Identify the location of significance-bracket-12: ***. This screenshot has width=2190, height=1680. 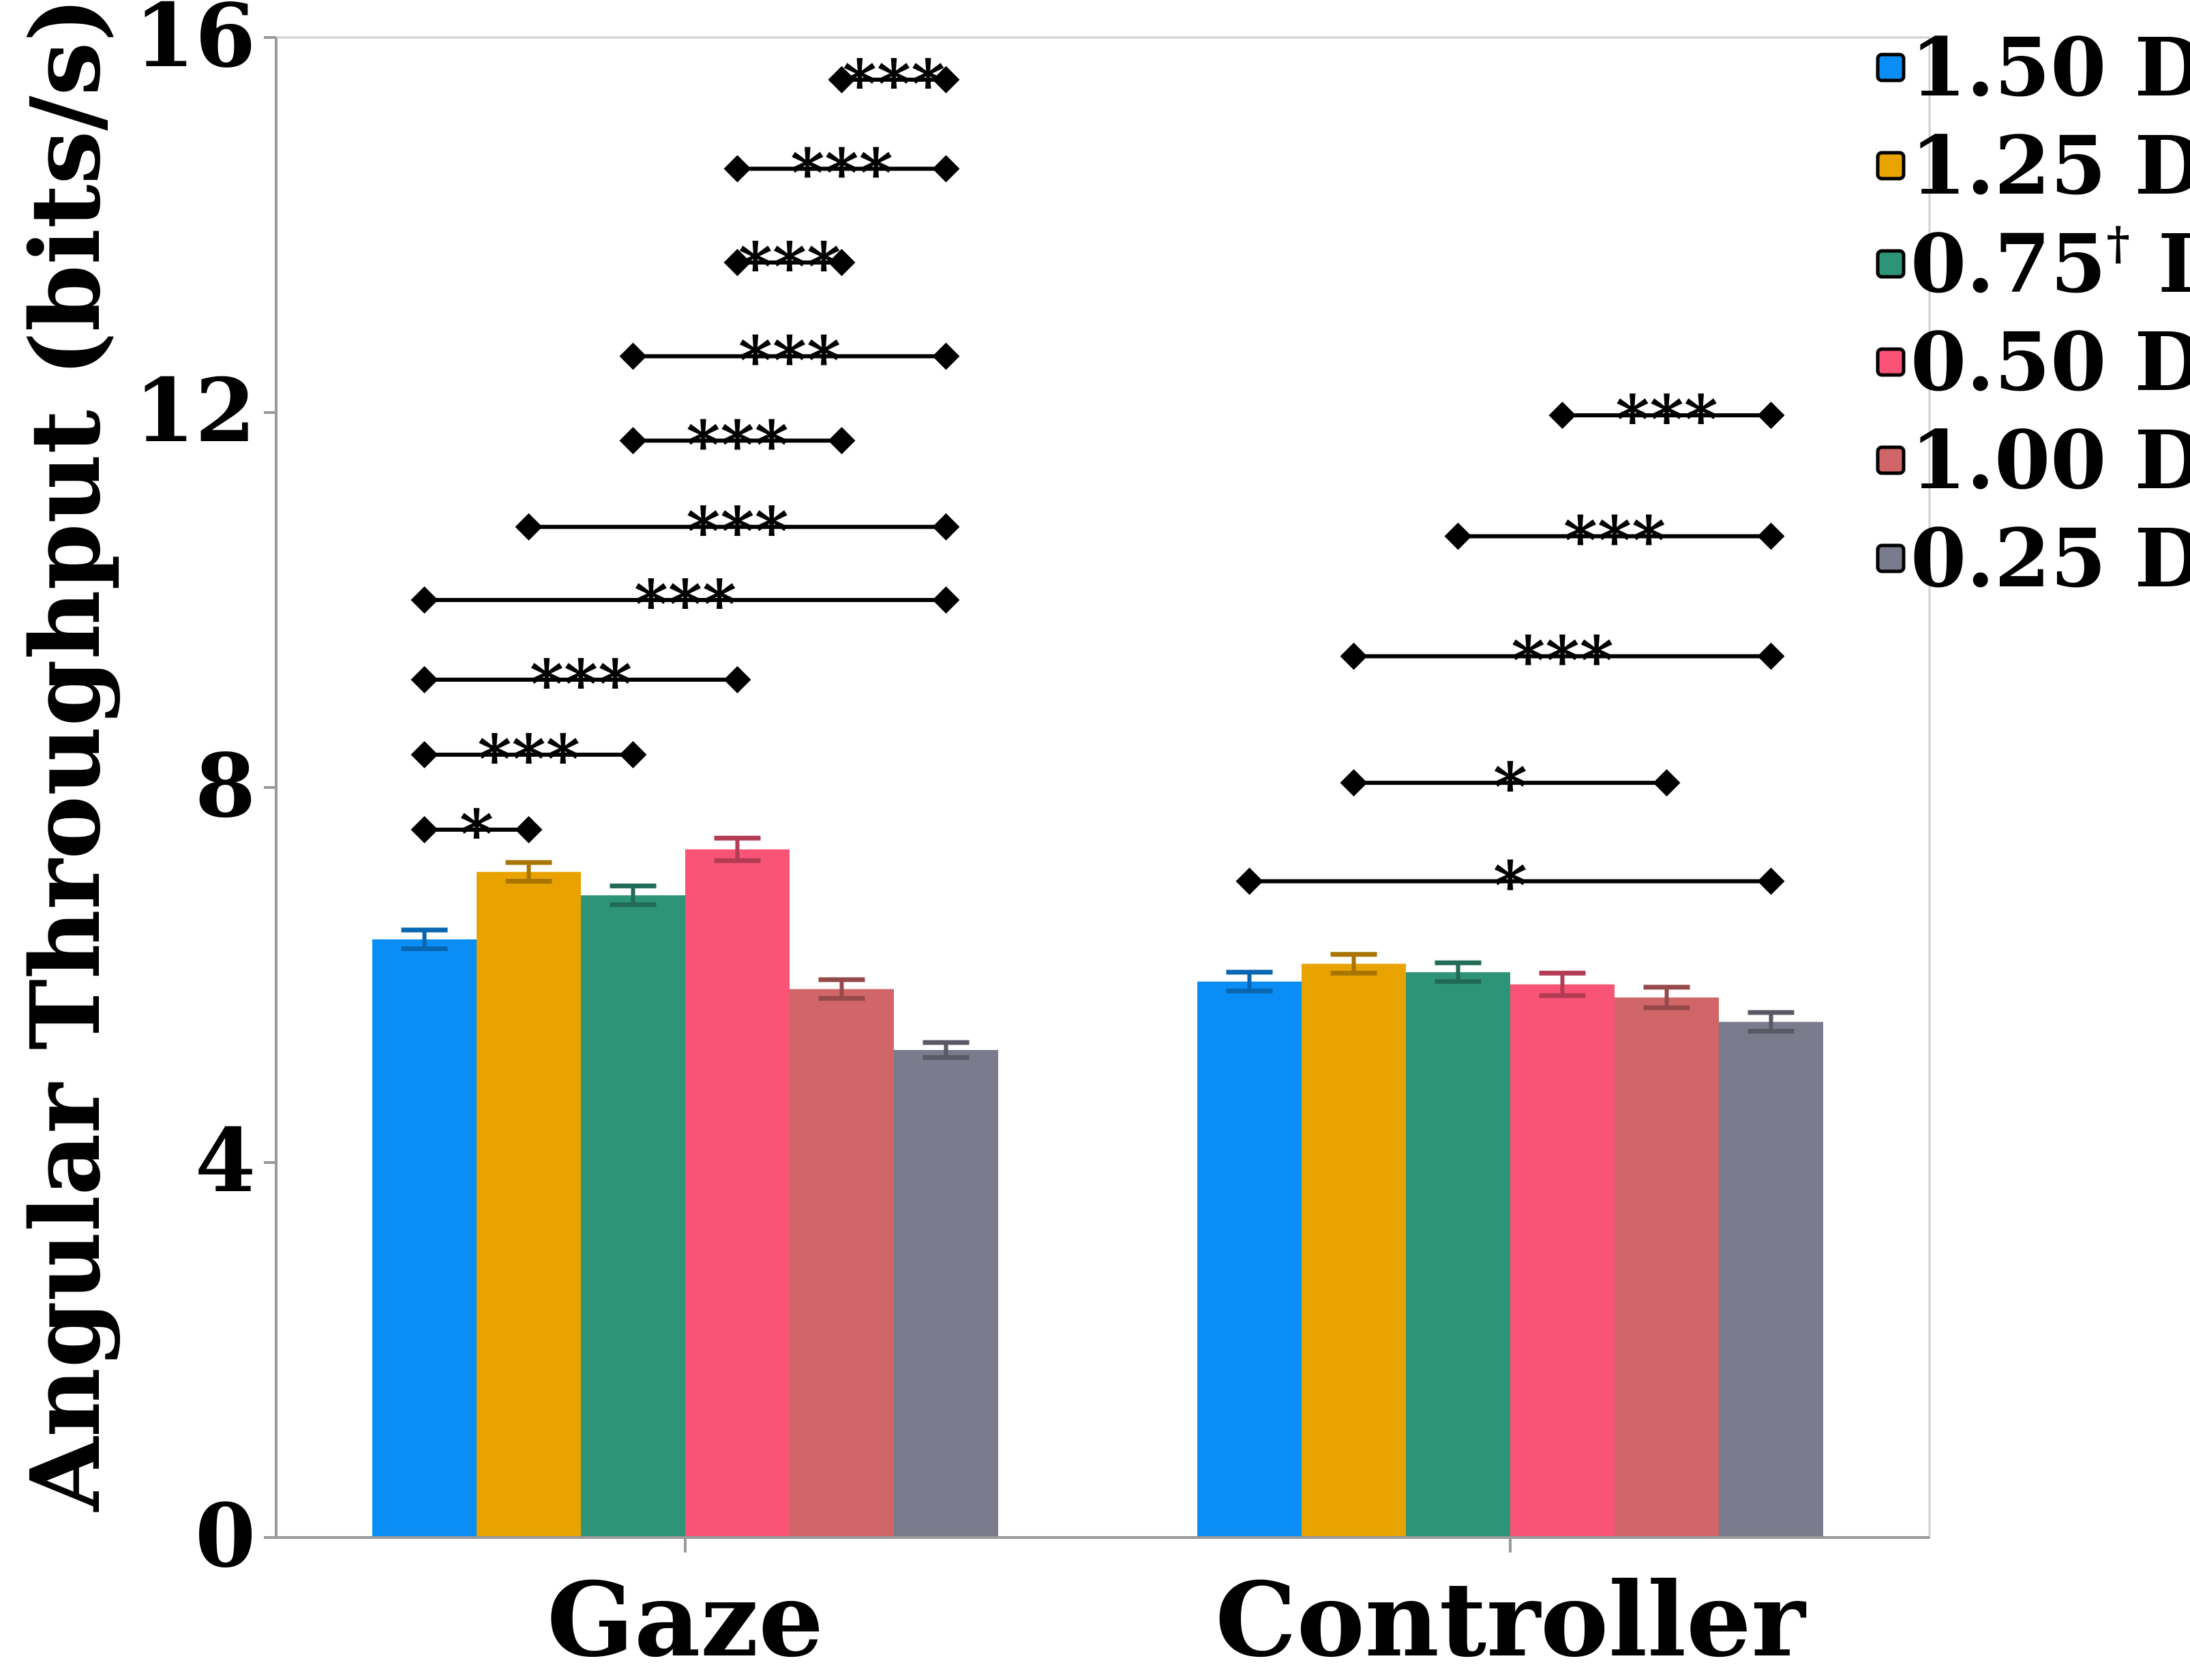
(1562, 661).